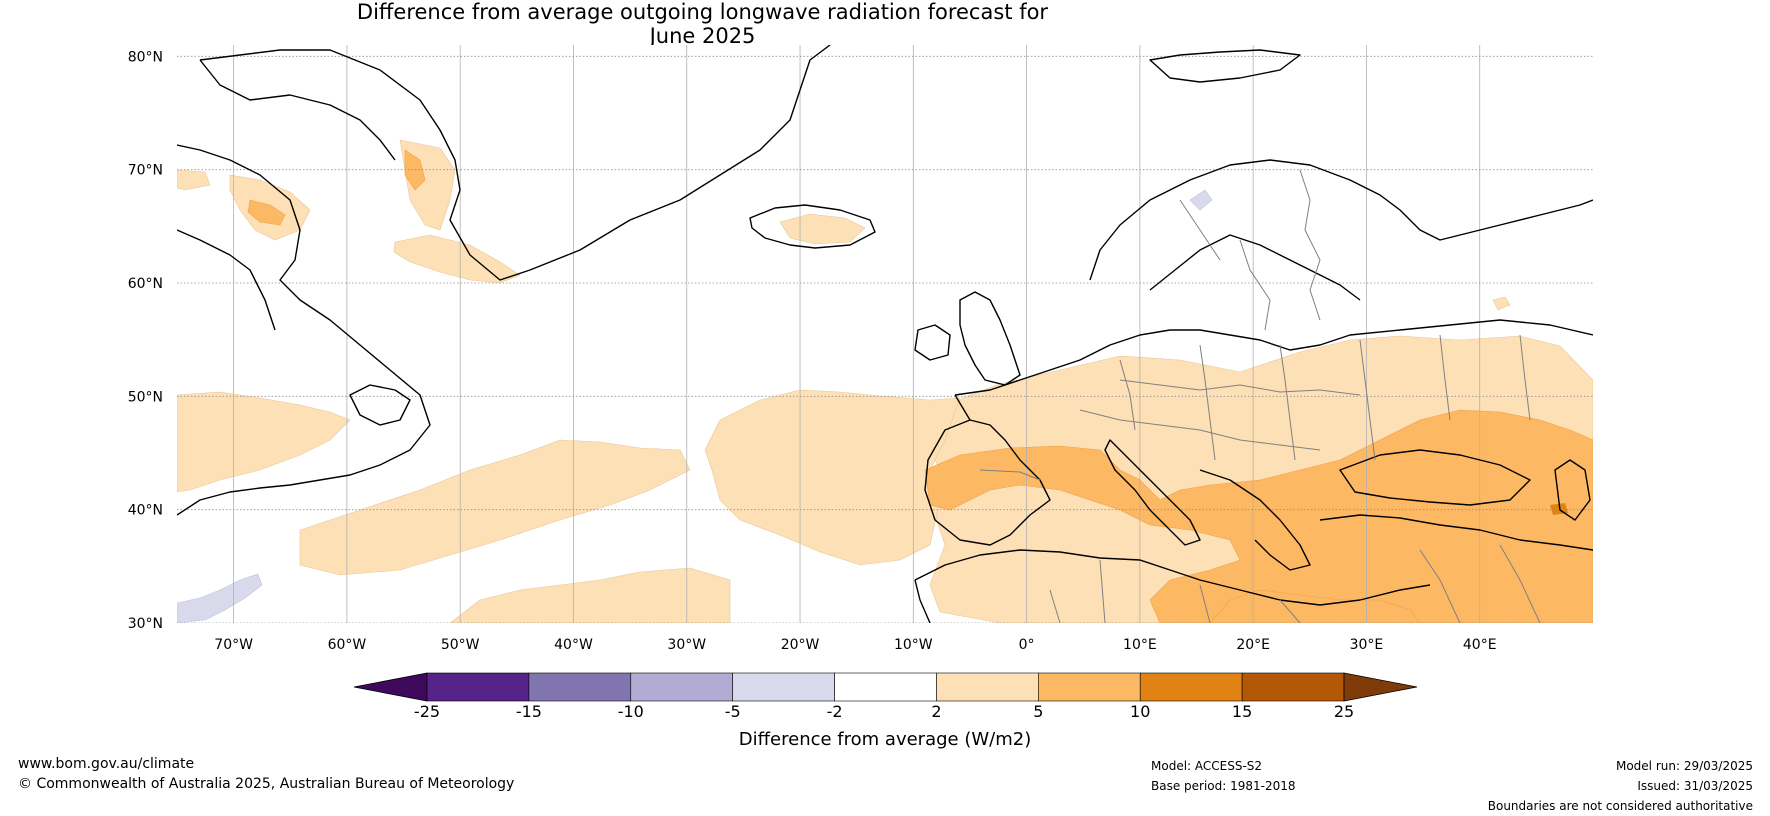 Image resolution: width=1770 pixels, height=816 pixels. I want to click on latitude-label: 70°N, so click(145, 171).